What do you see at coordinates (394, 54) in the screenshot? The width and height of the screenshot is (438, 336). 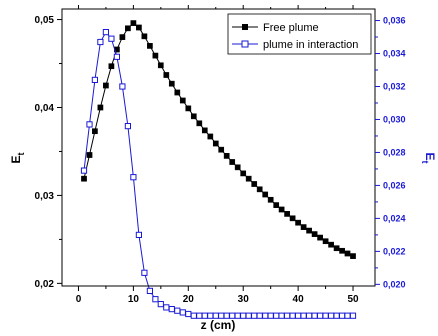 I see `right-tick-label: 0,034` at bounding box center [394, 54].